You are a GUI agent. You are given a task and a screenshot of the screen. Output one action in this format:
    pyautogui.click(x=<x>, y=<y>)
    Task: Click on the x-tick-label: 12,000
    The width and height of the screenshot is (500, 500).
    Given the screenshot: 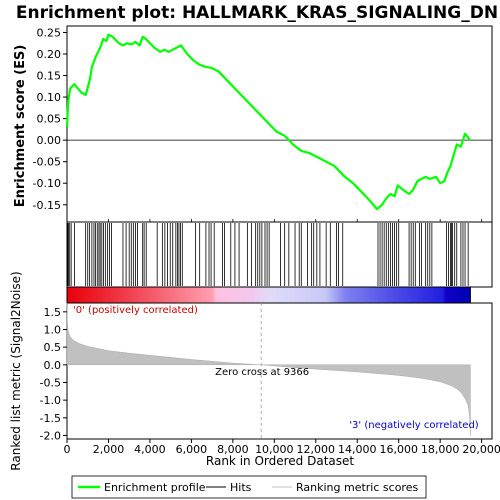 What is the action you would take?
    pyautogui.click(x=316, y=449)
    